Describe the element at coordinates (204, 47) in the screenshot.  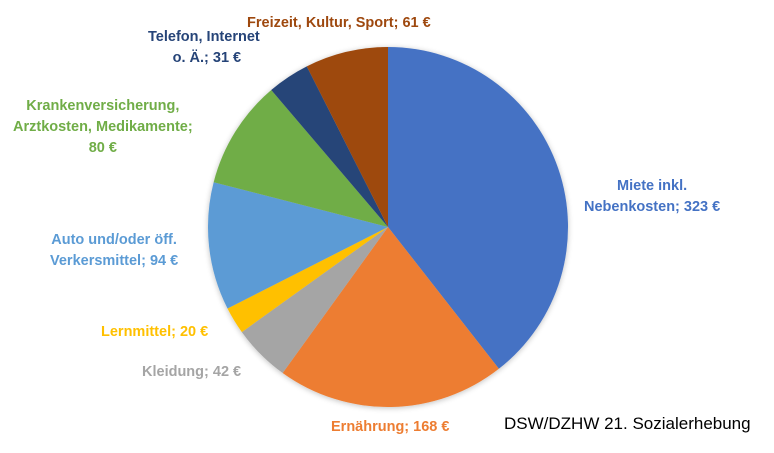
I see `label-telefon: Telefon, Internet o. Ä.; 31 €` at that location.